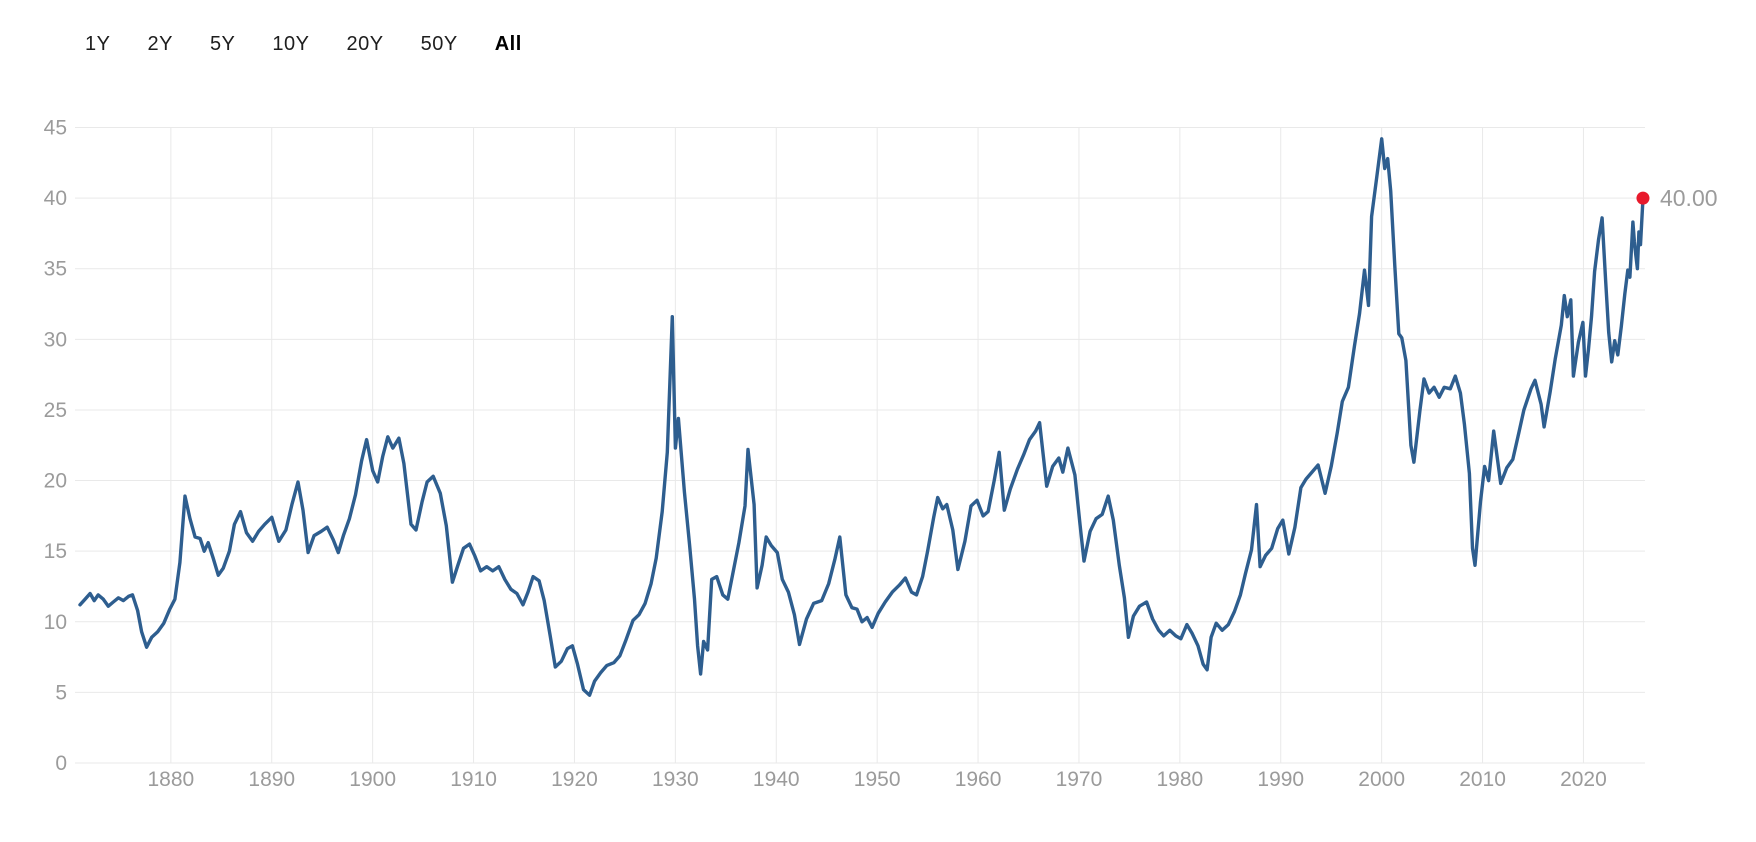 This screenshot has height=842, width=1756. I want to click on last-value-label: 40.00, so click(1689, 198).